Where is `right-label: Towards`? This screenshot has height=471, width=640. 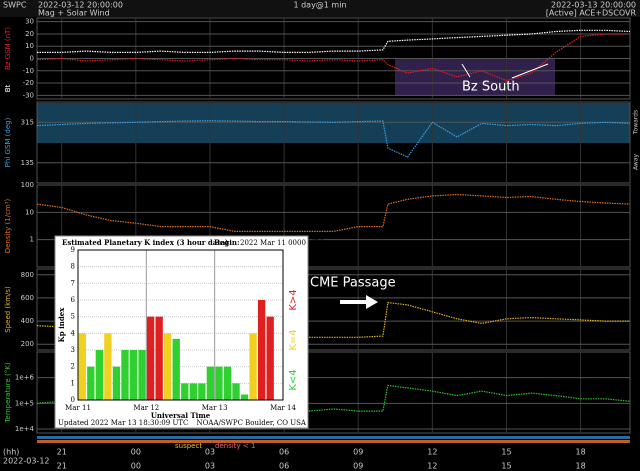
right-label: Towards is located at coordinates (636, 122).